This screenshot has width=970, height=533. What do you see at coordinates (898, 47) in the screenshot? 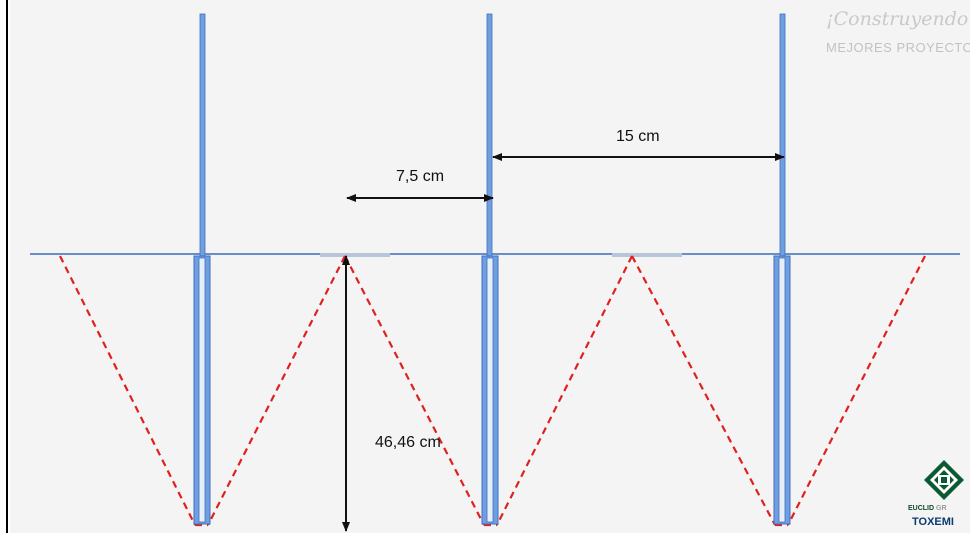
I see `watermark-subtitle: MEJORES PROYECTOS` at bounding box center [898, 47].